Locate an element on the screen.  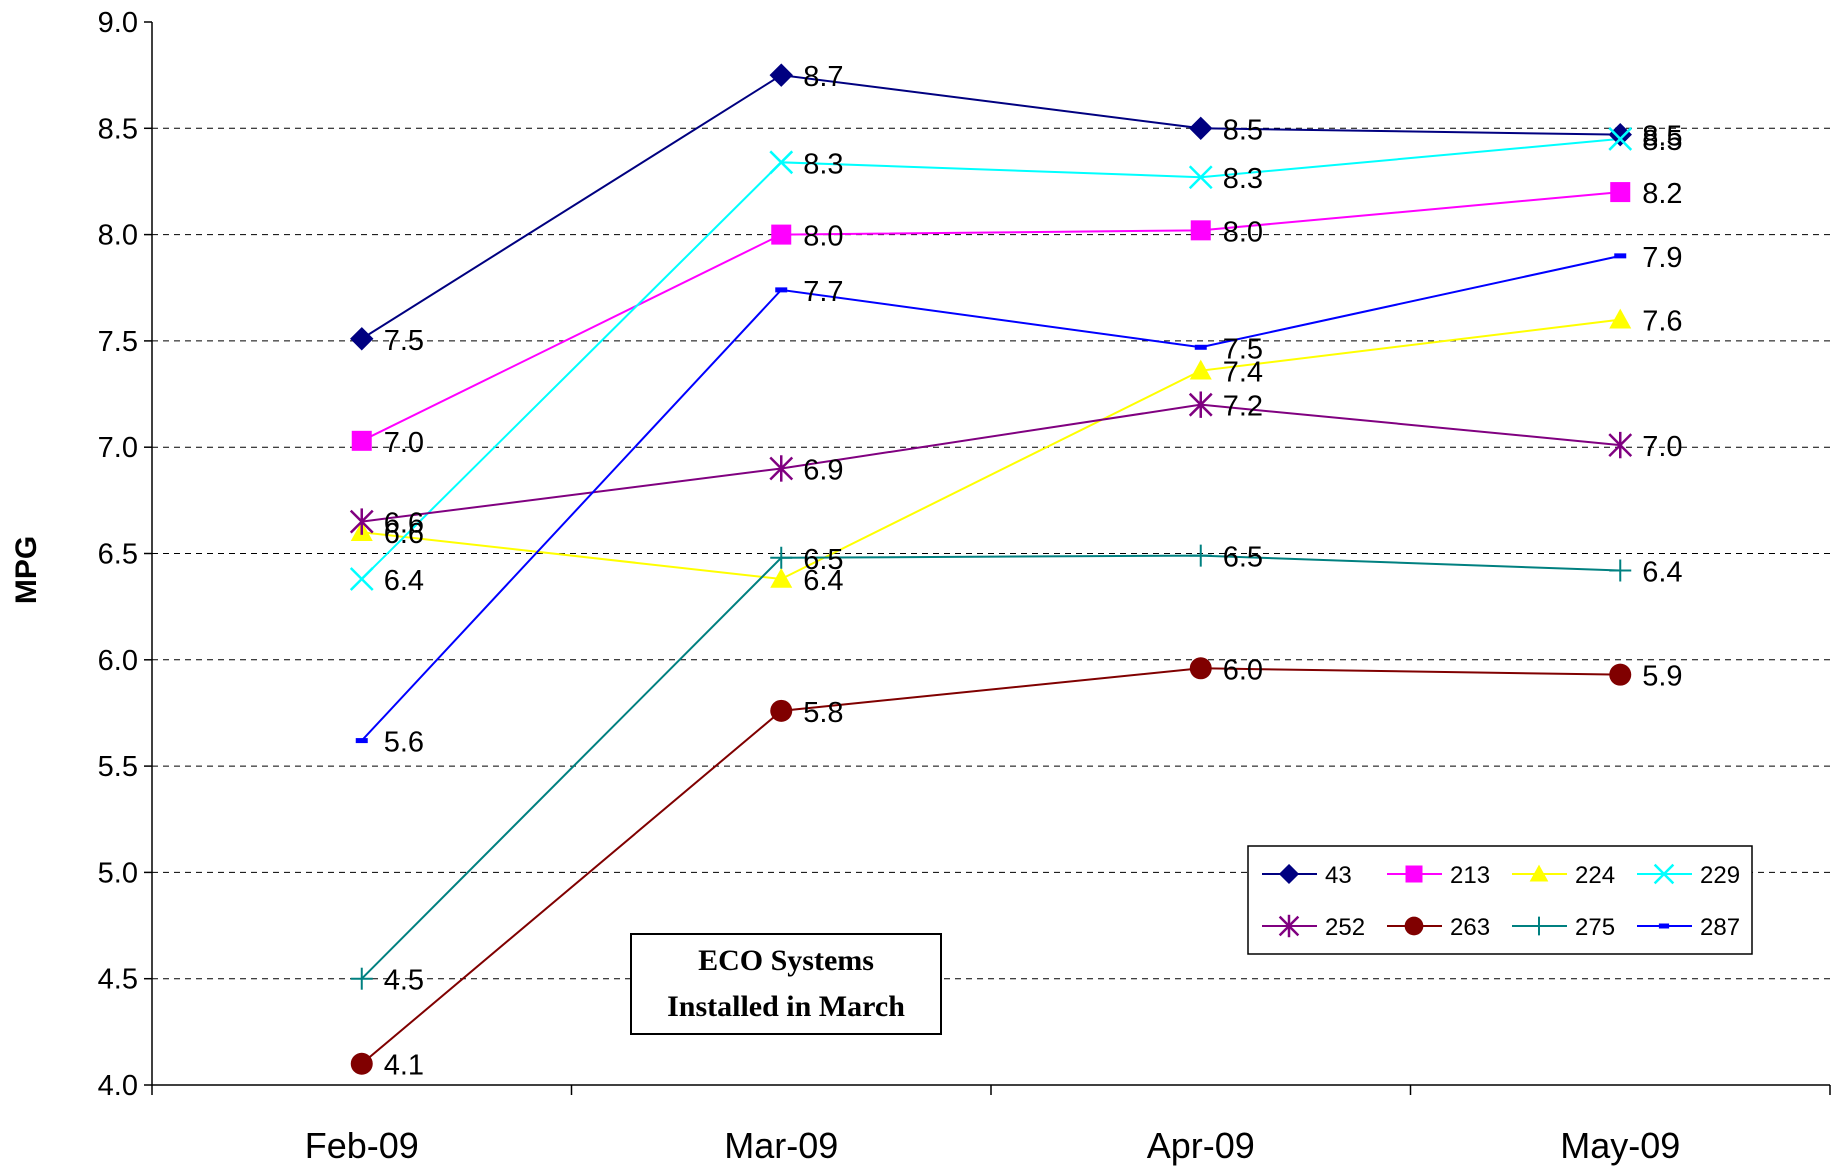
y-tick-label: 5.0 is located at coordinates (118, 873).